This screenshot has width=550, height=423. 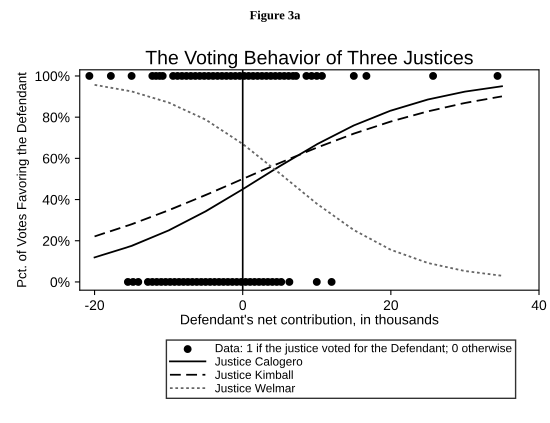 I want to click on y-axis-title: Pct. of Votes Favoring the Defendant, so click(x=22, y=179).